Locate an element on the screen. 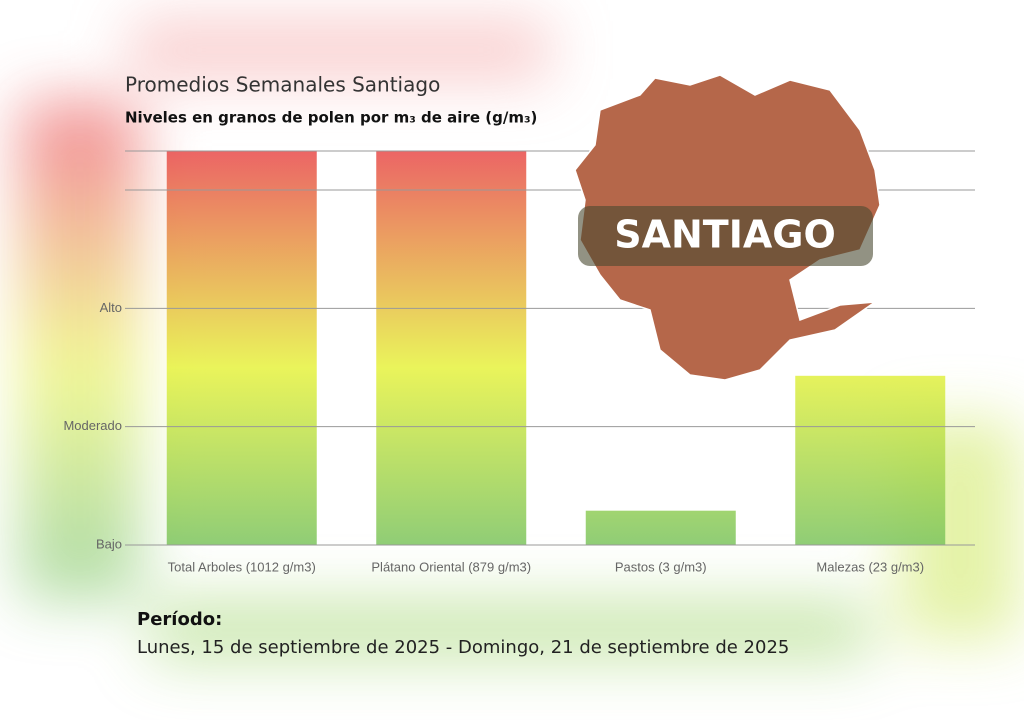  x-tick-label: Pastos (3 g/m3) is located at coordinates (661, 566).